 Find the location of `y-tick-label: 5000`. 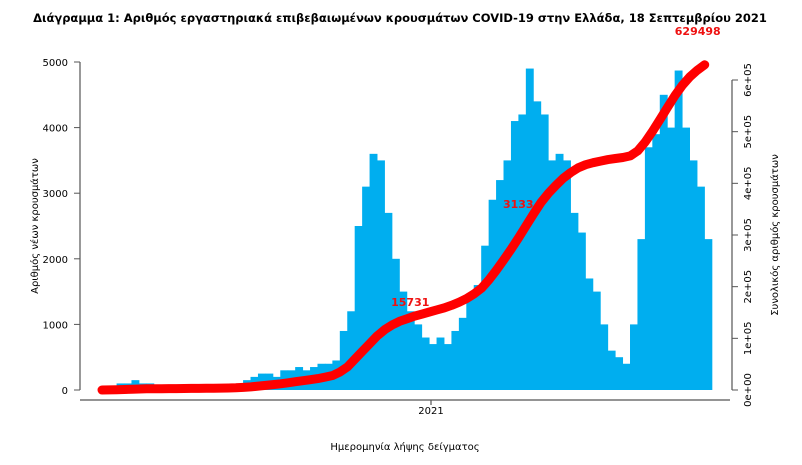

y-tick-label: 5000 is located at coordinates (55, 63).